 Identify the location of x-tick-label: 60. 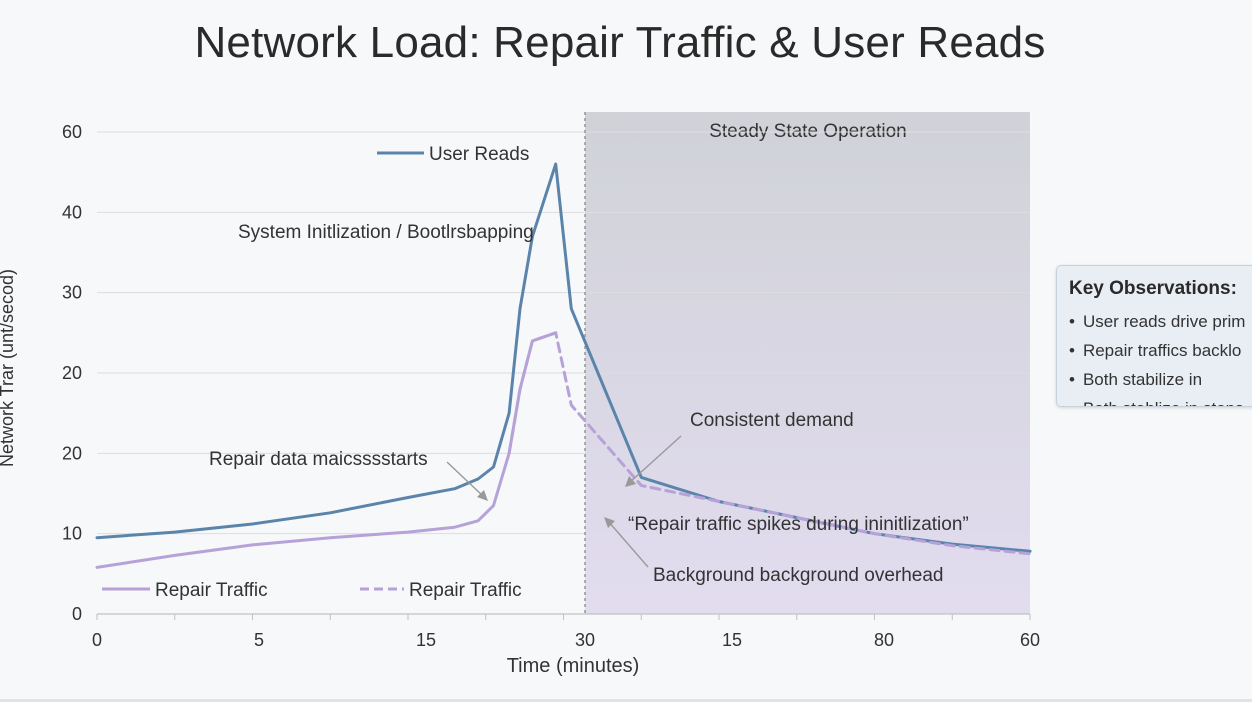
(1030, 640).